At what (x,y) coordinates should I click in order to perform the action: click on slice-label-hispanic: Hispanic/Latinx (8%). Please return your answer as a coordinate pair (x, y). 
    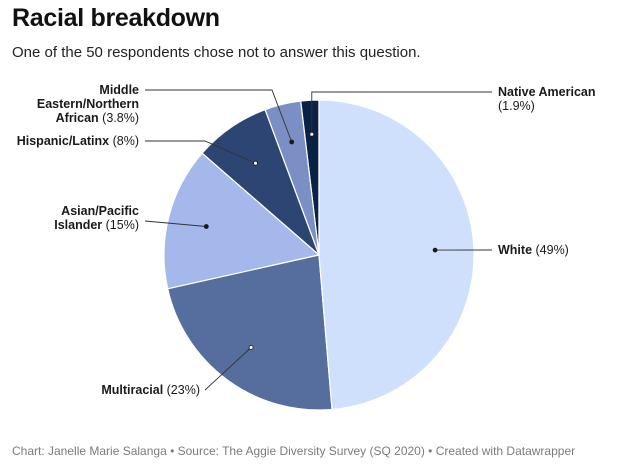
    Looking at the image, I should click on (78, 141).